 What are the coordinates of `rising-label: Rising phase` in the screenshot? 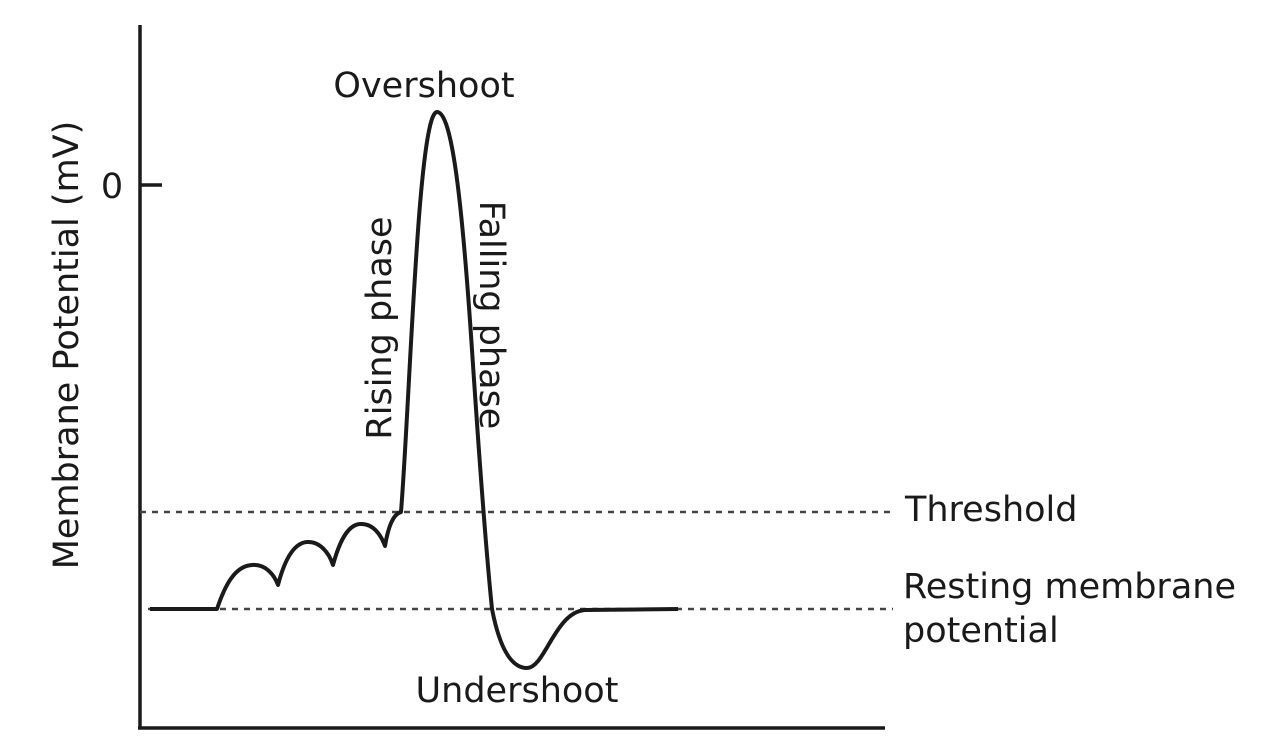 It's located at (380, 327).